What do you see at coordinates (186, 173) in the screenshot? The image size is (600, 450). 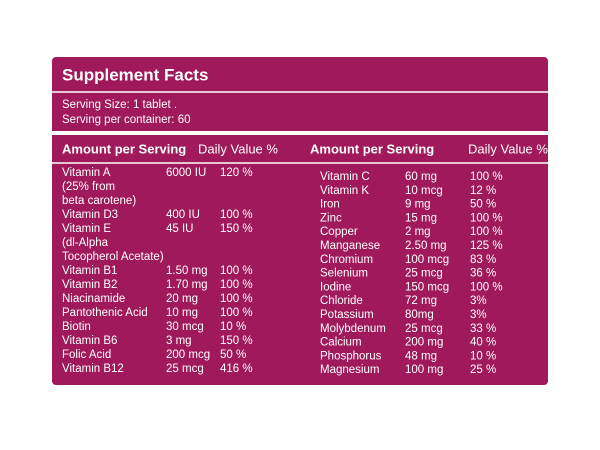 I see `amount: 6000 IU` at bounding box center [186, 173].